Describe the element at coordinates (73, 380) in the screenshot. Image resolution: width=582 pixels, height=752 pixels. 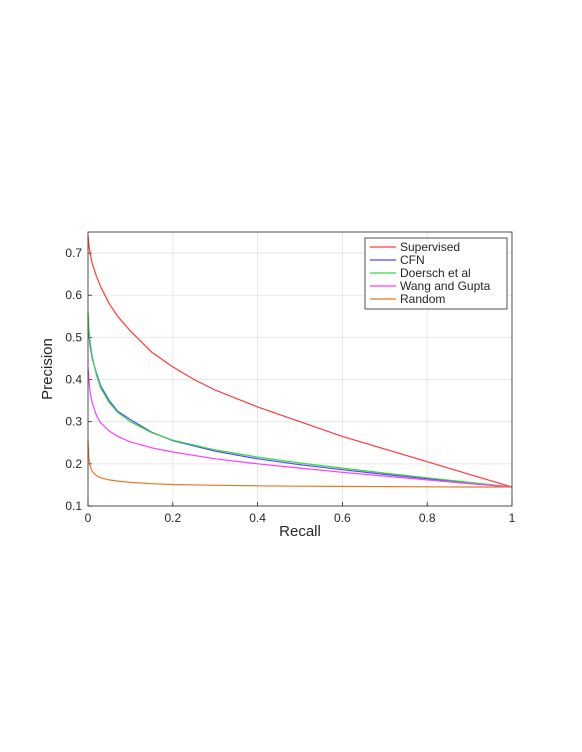
I see `y-tick-label: 0.4` at that location.